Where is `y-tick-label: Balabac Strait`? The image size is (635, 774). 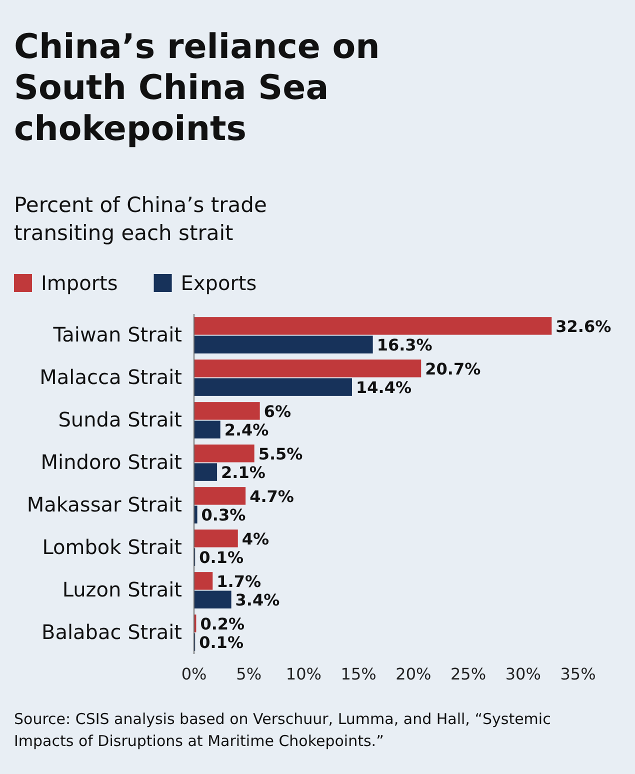
y-tick-label: Balabac Strait is located at coordinates (111, 632).